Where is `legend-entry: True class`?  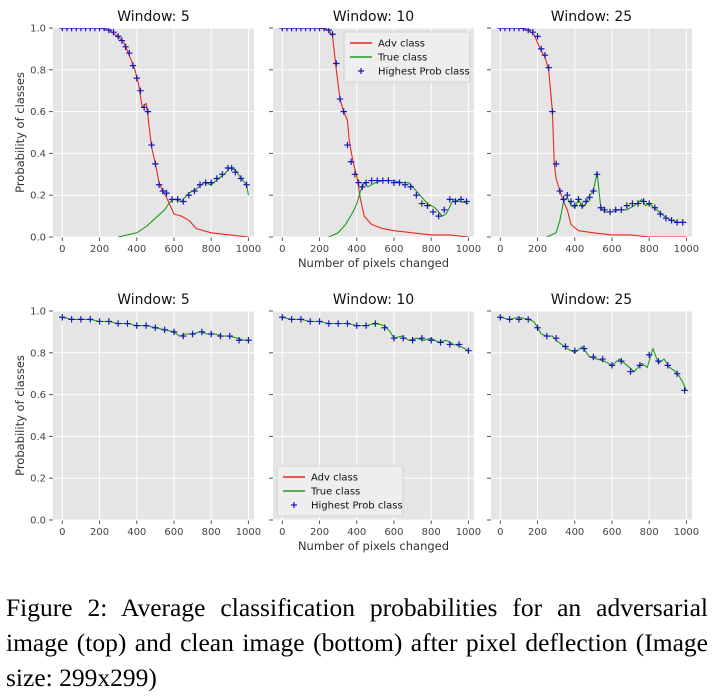 legend-entry: True class is located at coordinates (402, 58).